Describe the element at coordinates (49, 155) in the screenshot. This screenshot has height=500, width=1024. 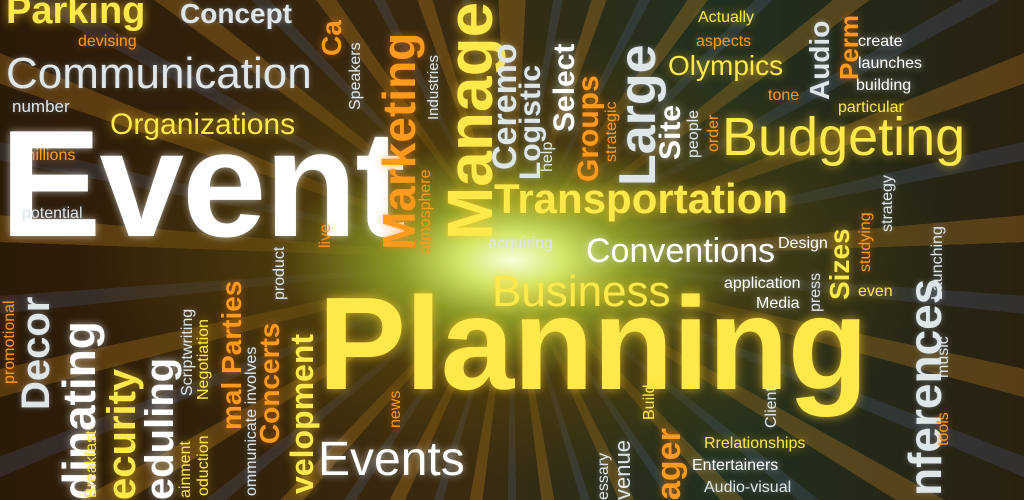
I see `word-millions: millions` at that location.